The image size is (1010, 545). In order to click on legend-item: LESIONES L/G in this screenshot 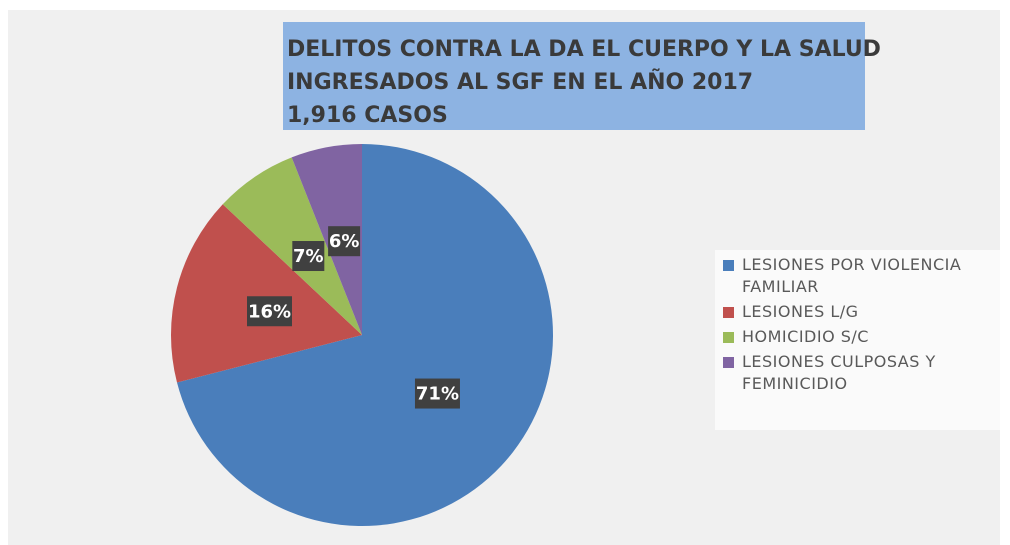, I will do `click(857, 312)`.